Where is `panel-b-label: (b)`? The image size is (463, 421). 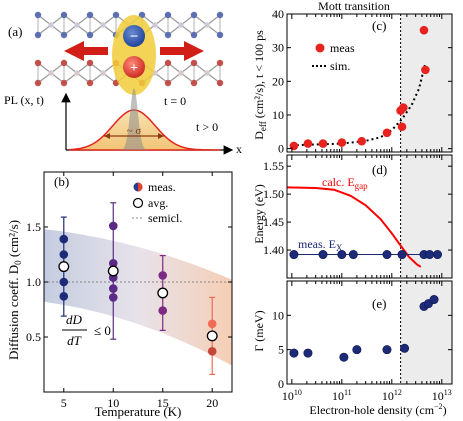 panel-b-label: (b) is located at coordinates (61, 181).